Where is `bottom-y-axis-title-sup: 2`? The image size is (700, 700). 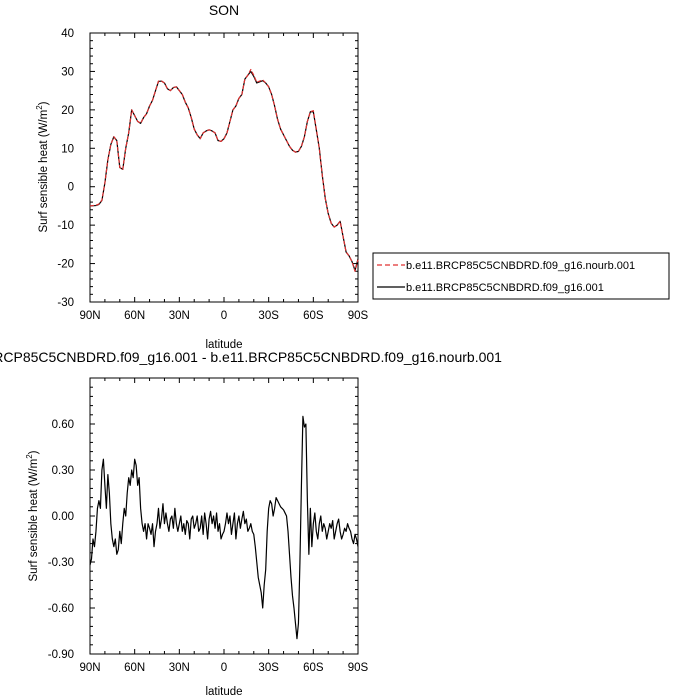
bottom-y-axis-title-sup: 2 is located at coordinates (29, 456).